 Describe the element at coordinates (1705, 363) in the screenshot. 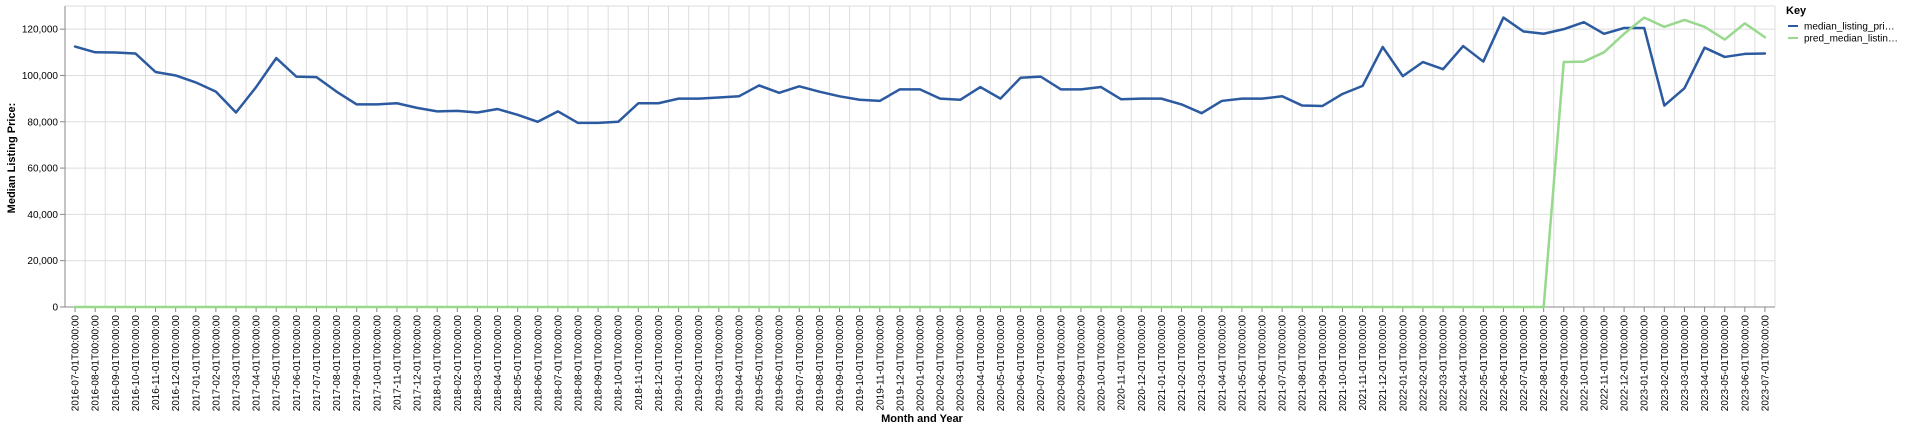

I see `x-tick-label: 2023-04-01T00:00:00` at that location.